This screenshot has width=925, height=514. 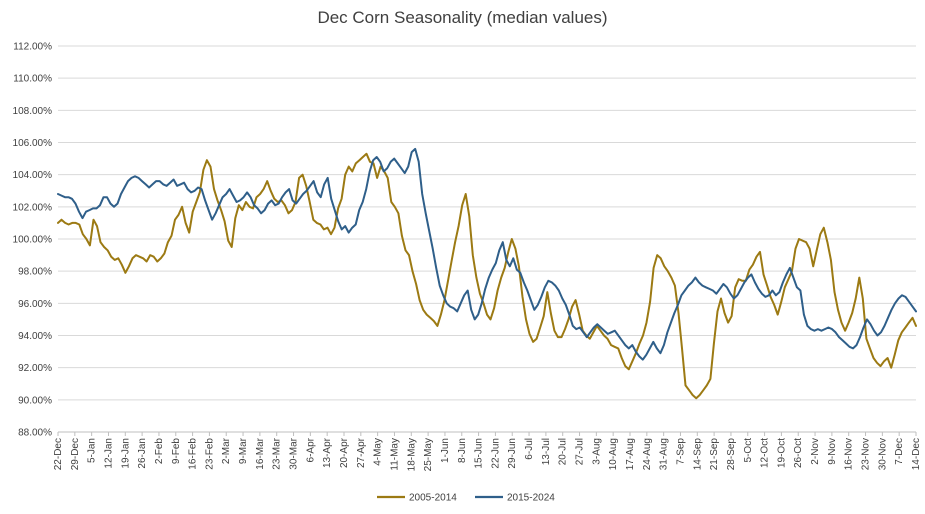 What do you see at coordinates (680, 451) in the screenshot?
I see `x-tick-label: 7-Sep` at bounding box center [680, 451].